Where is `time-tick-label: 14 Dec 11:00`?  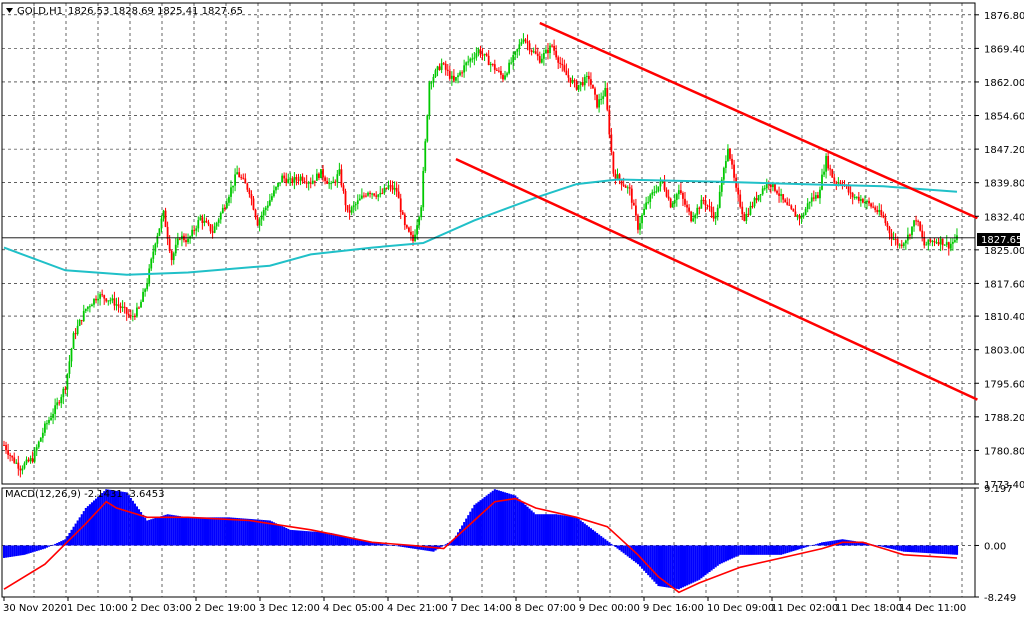
time-tick-label: 14 Dec 11:00 is located at coordinates (932, 608).